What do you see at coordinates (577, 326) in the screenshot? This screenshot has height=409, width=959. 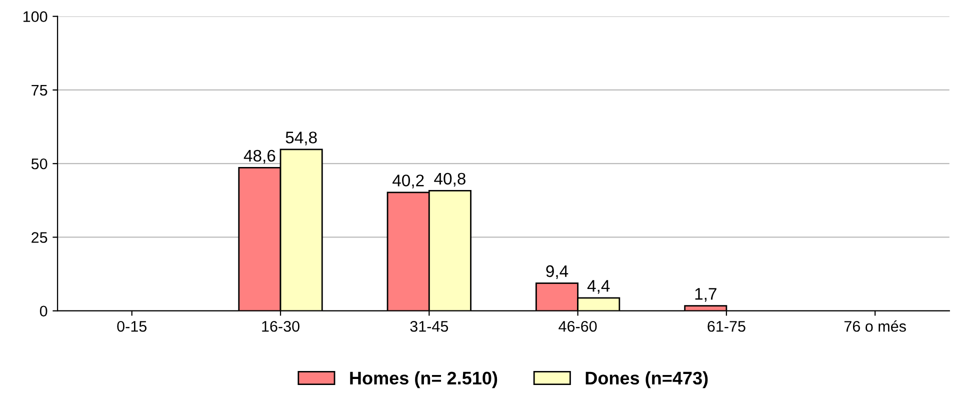 I see `x-tick-label: 46-60` at bounding box center [577, 326].